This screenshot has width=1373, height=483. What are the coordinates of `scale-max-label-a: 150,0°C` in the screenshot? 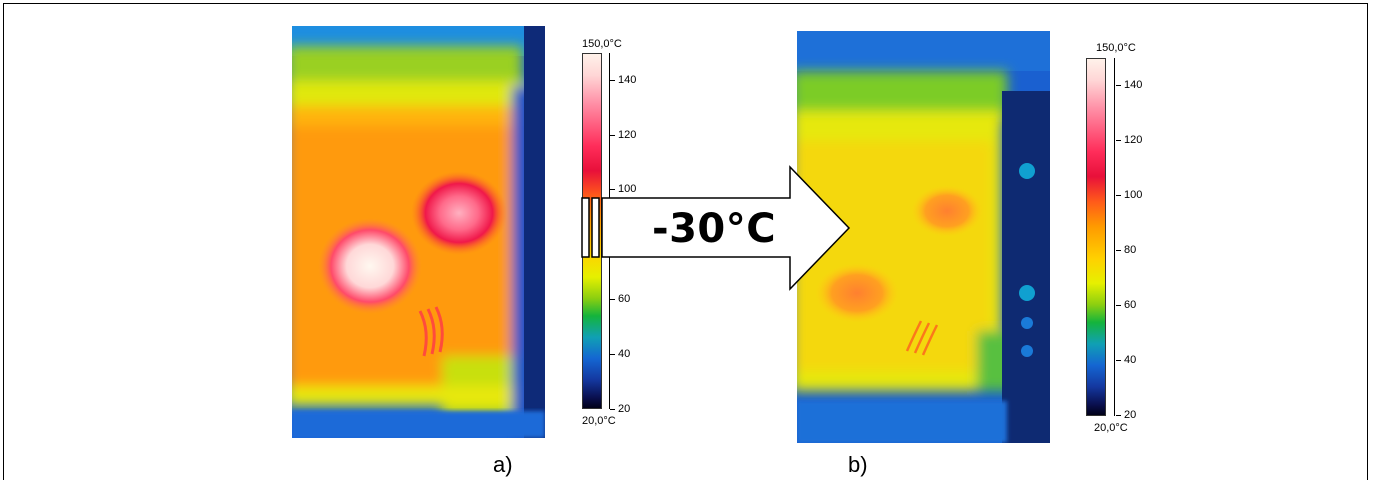 It's located at (602, 44).